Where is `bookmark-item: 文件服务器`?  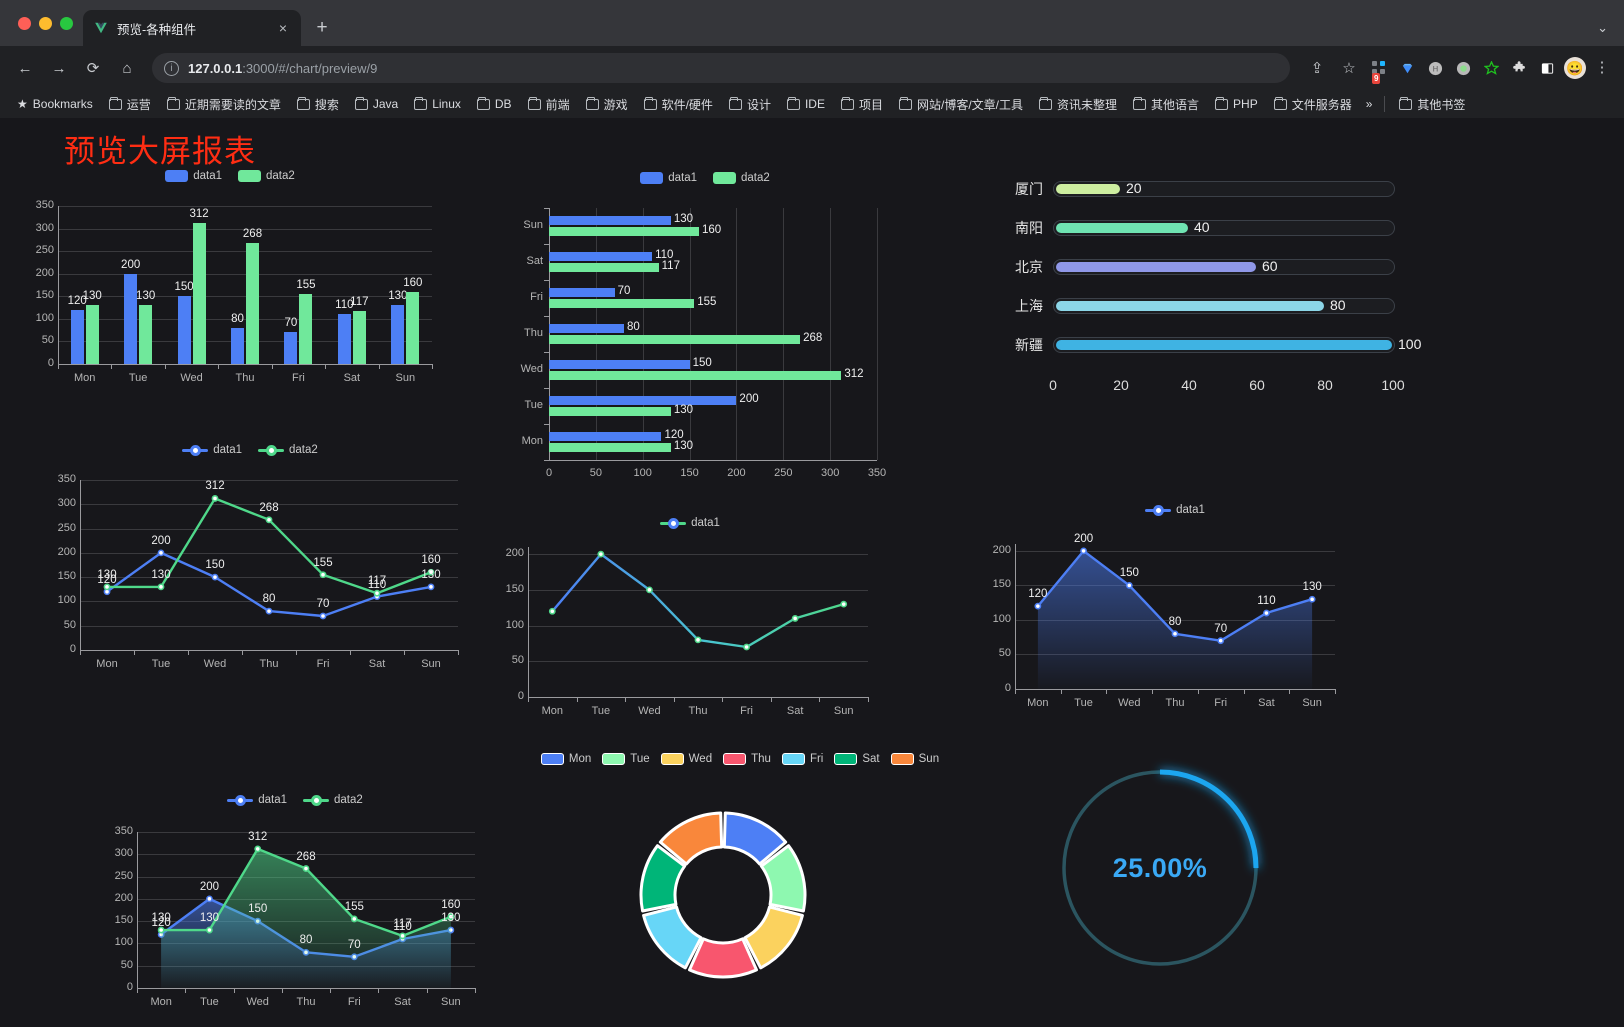
bookmark-item: 文件服务器 is located at coordinates (1313, 104).